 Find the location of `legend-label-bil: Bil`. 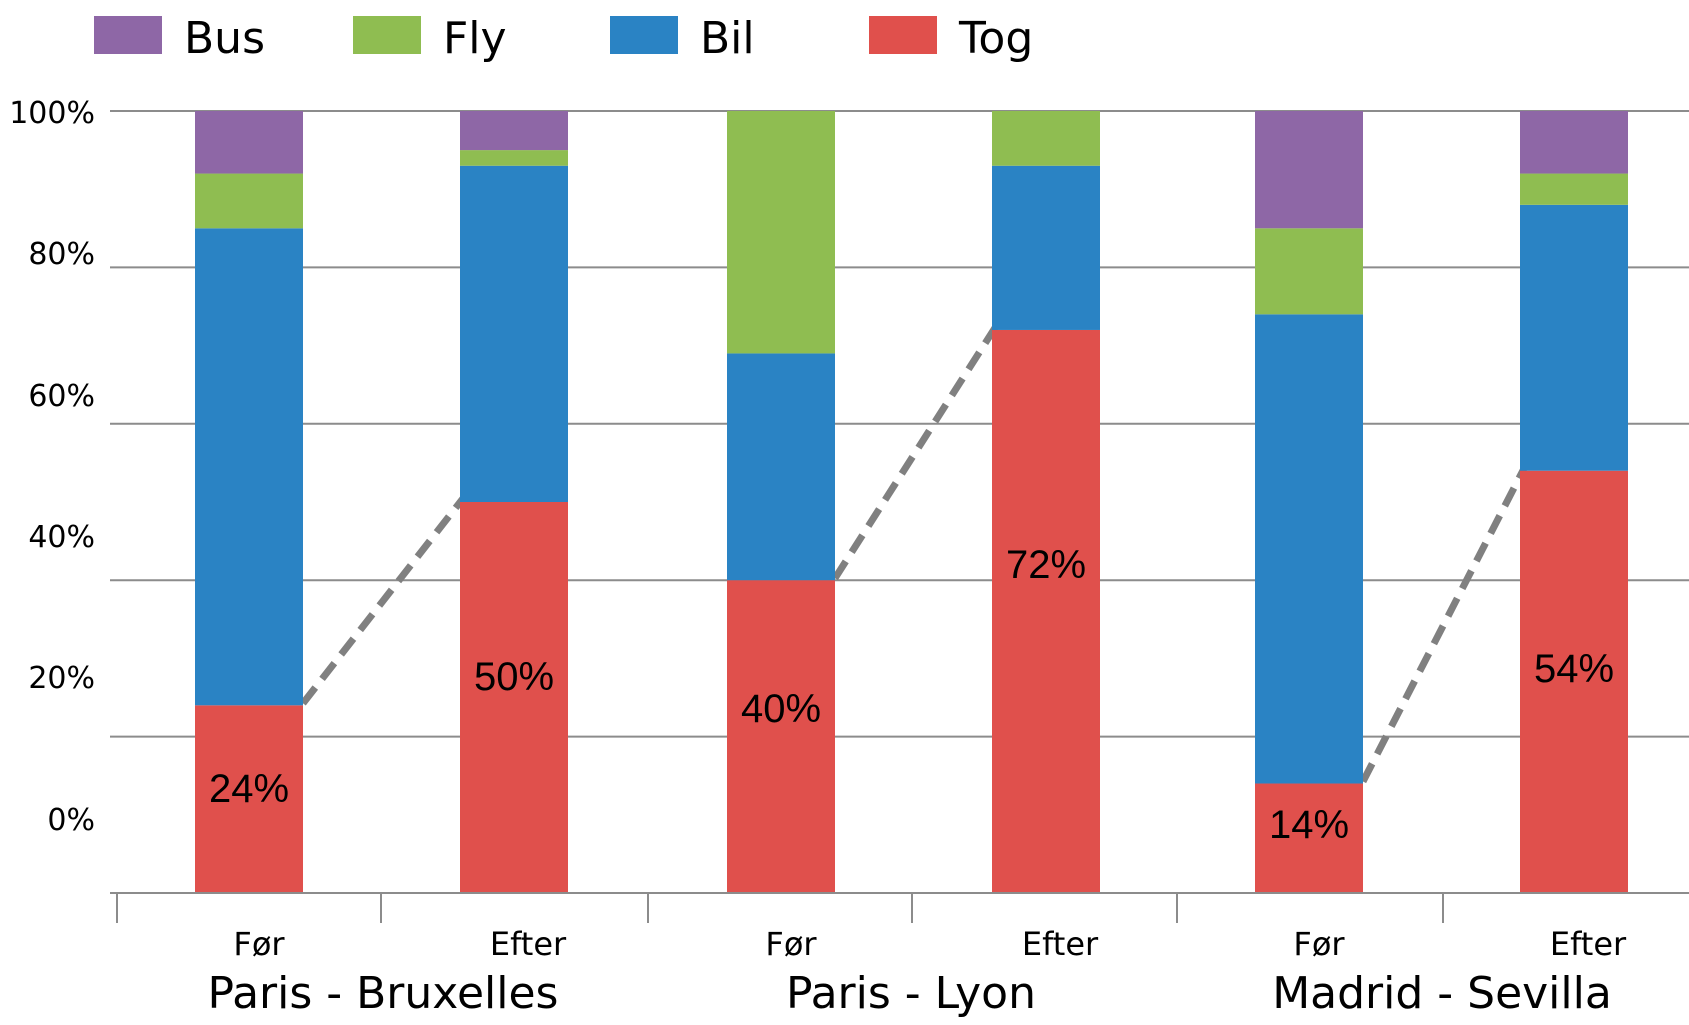

legend-label-bil: Bil is located at coordinates (727, 38).